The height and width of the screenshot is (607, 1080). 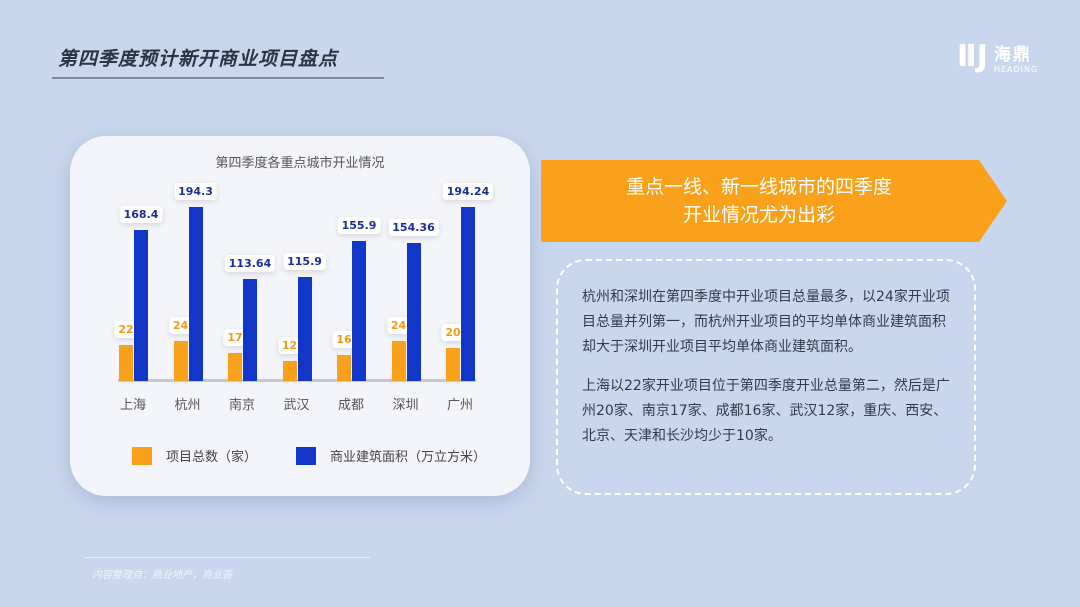 I want to click on category-label: 武汉, so click(x=296, y=405).